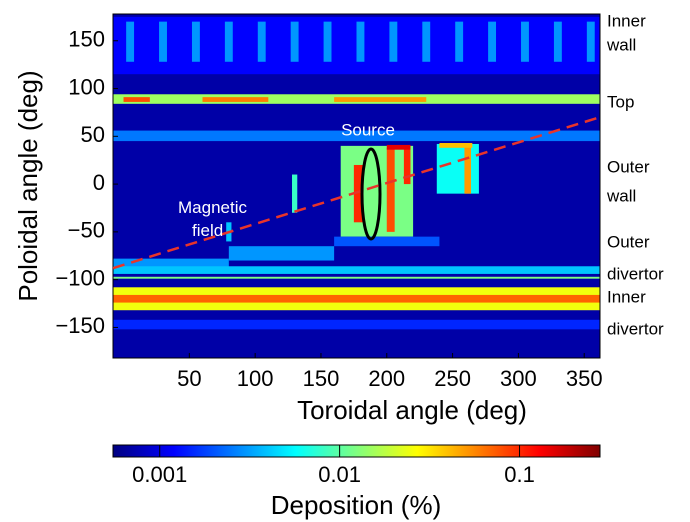  What do you see at coordinates (255, 378) in the screenshot?
I see `x-tick-label: 100` at bounding box center [255, 378].